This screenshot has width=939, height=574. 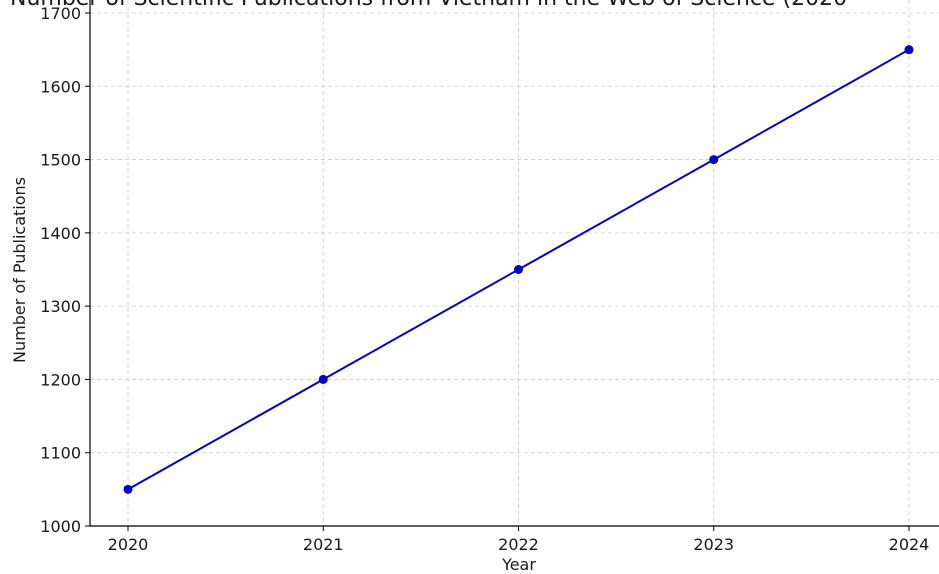 What do you see at coordinates (60, 86) in the screenshot?
I see `y-tick-label: 1600` at bounding box center [60, 86].